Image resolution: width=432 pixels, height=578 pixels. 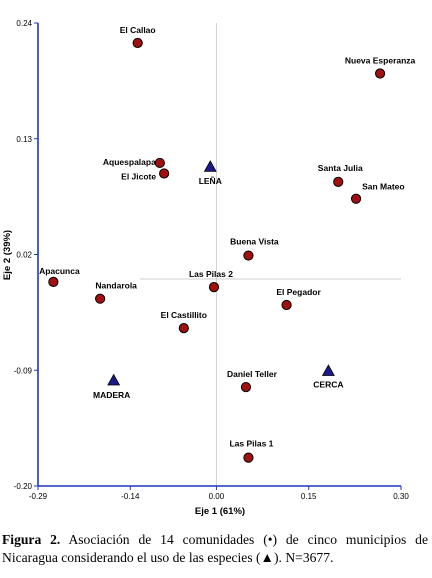 What do you see at coordinates (251, 444) in the screenshot?
I see `data-label: Las Pilas 1` at bounding box center [251, 444].